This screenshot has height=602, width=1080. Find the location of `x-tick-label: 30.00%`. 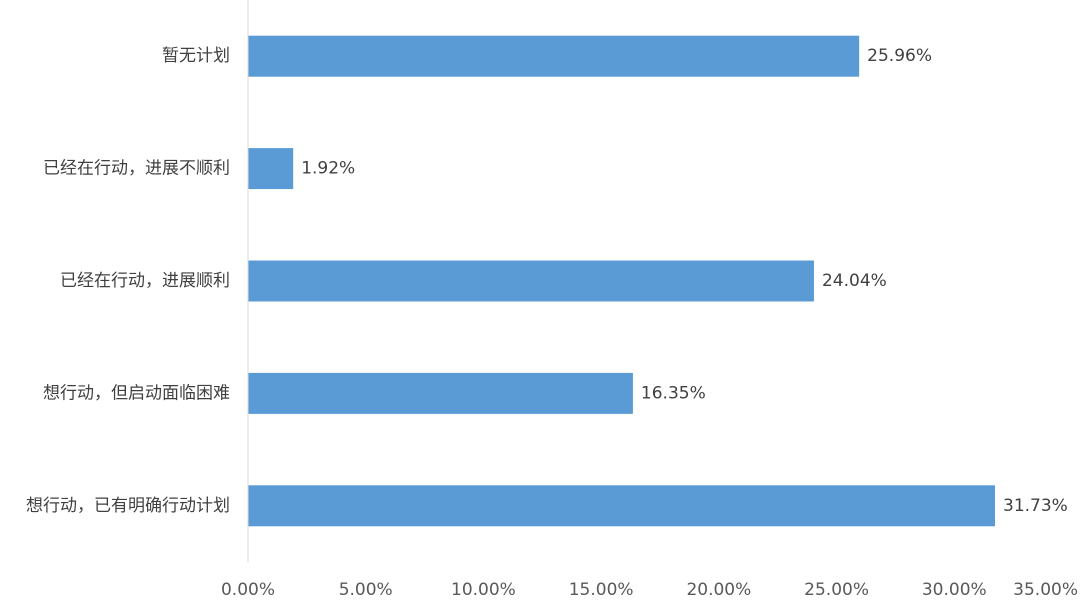

x-tick-label: 30.00% is located at coordinates (954, 590).